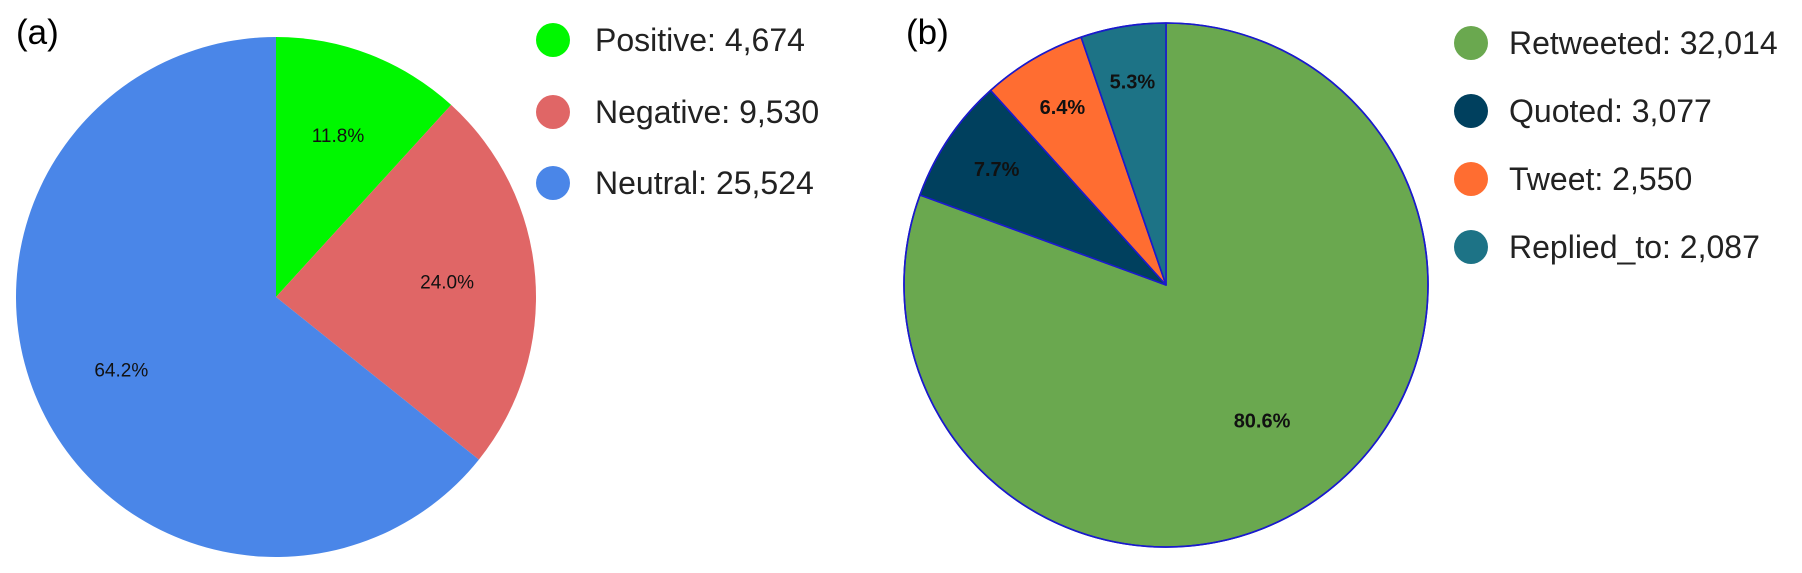 This screenshot has height=573, width=1802. What do you see at coordinates (927, 32) in the screenshot?
I see `panel-label-b: (b)` at bounding box center [927, 32].